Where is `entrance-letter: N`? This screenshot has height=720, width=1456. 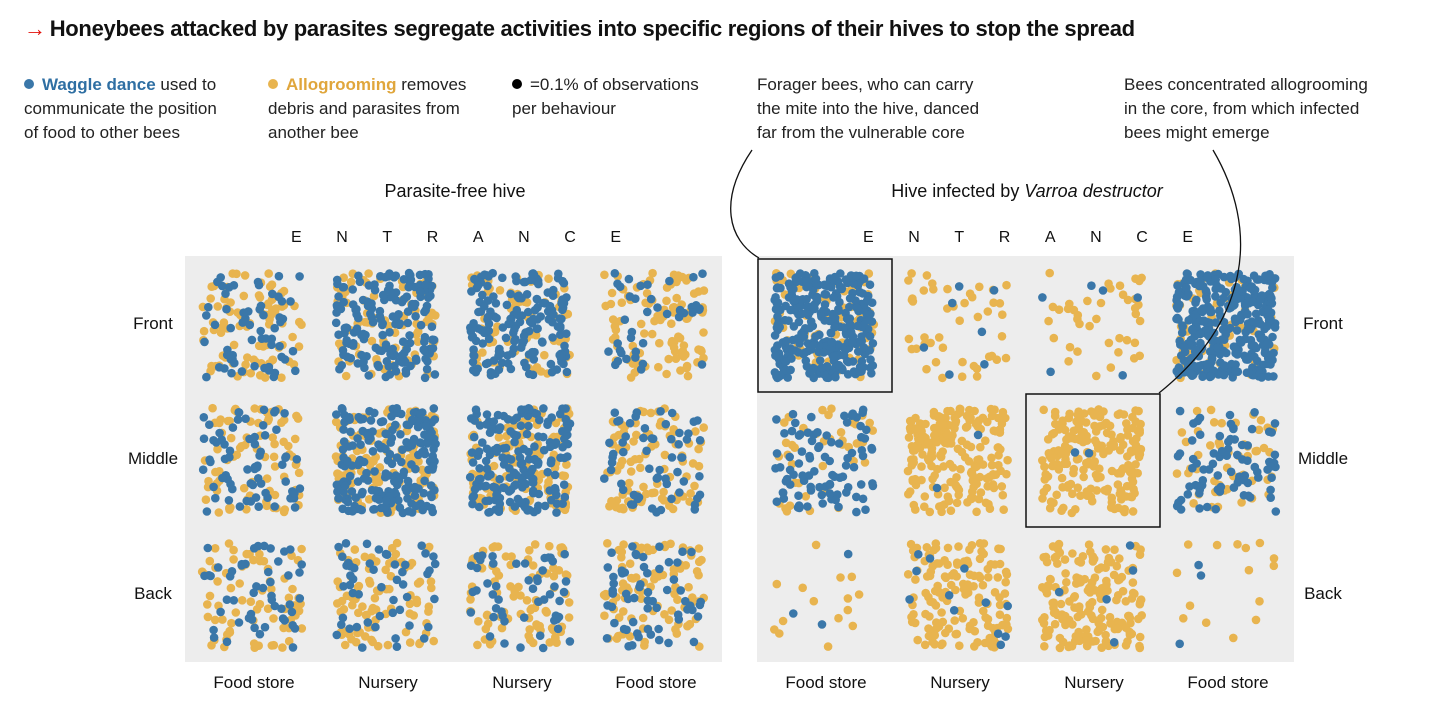
entrance-letter: N is located at coordinates (524, 237).